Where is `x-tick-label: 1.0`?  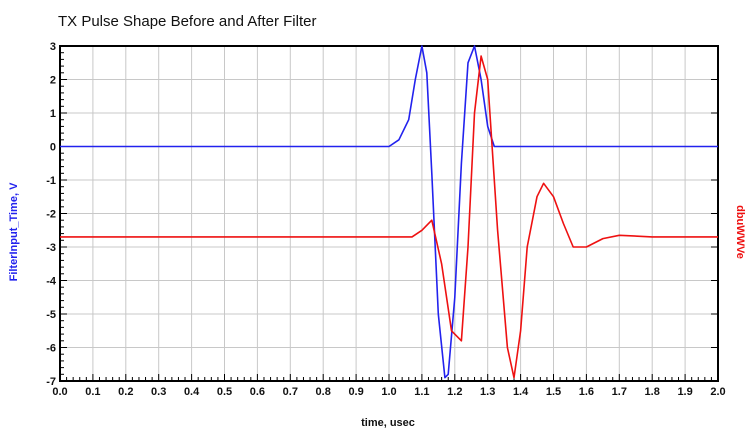
x-tick-label: 1.0 is located at coordinates (388, 392).